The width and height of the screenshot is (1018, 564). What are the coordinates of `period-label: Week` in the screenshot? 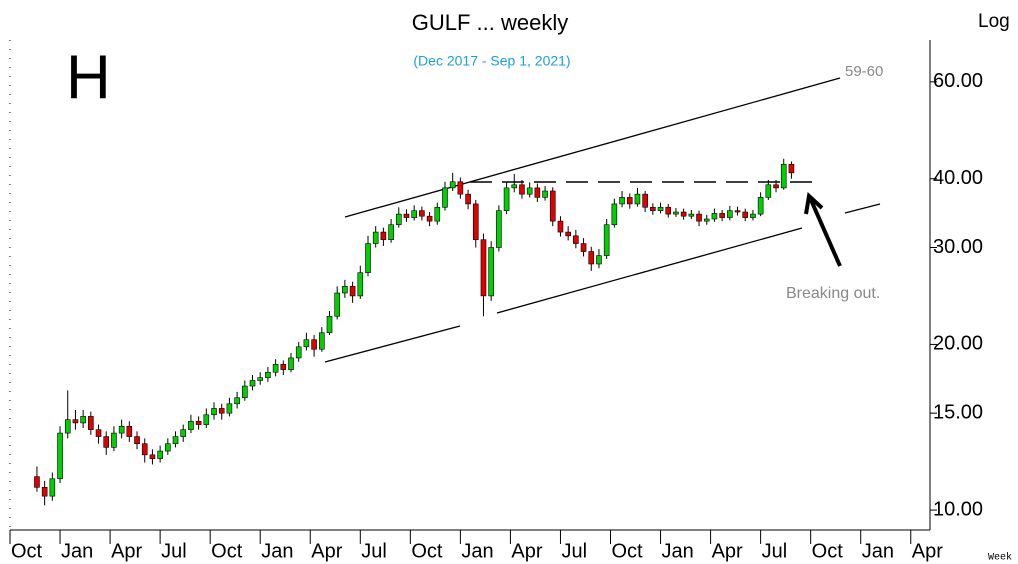 It's located at (1000, 558).